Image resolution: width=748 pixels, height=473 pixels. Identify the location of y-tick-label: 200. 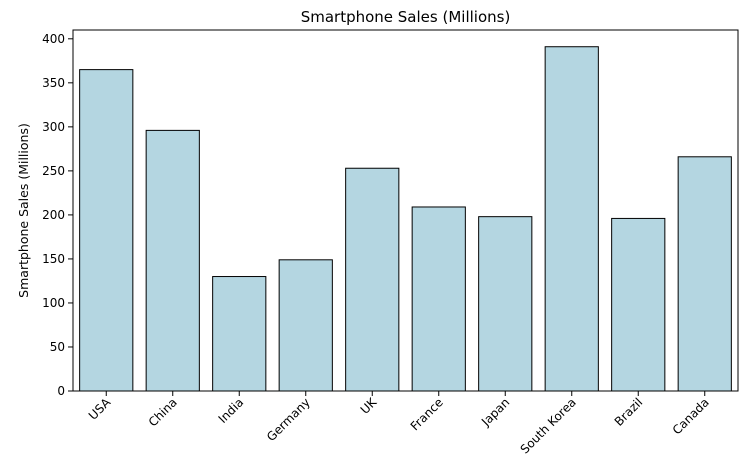
(53, 215).